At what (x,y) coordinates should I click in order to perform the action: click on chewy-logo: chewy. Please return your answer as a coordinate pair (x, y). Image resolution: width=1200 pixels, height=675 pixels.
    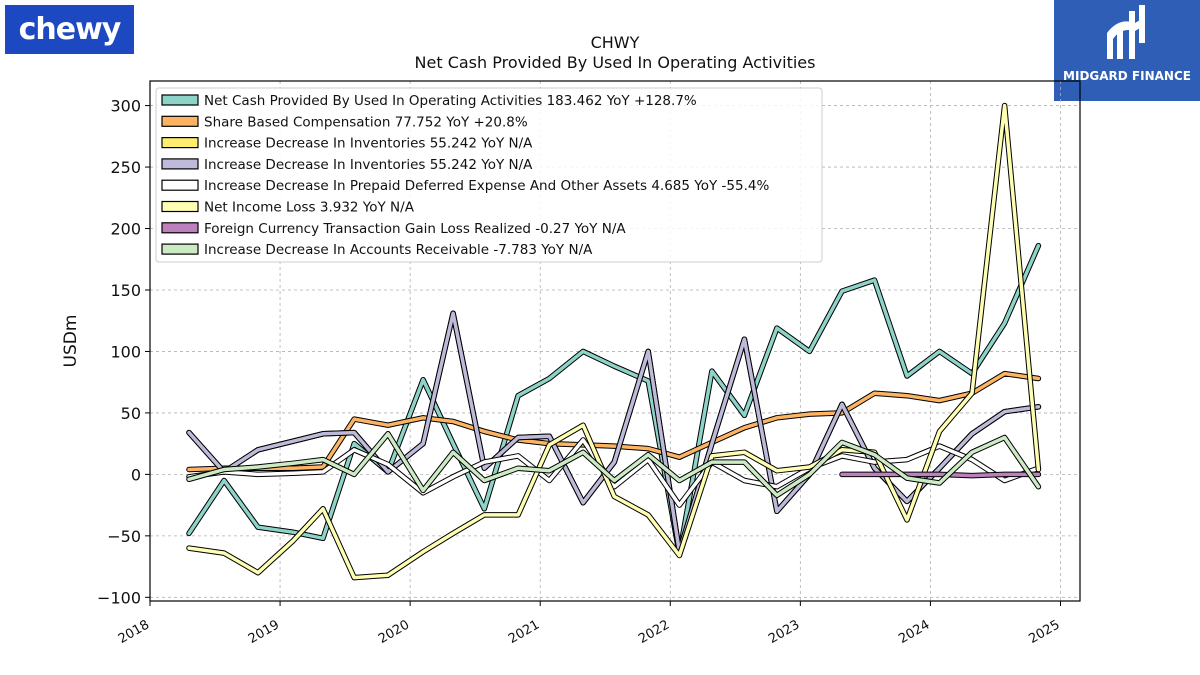
    Looking at the image, I should click on (69, 29).